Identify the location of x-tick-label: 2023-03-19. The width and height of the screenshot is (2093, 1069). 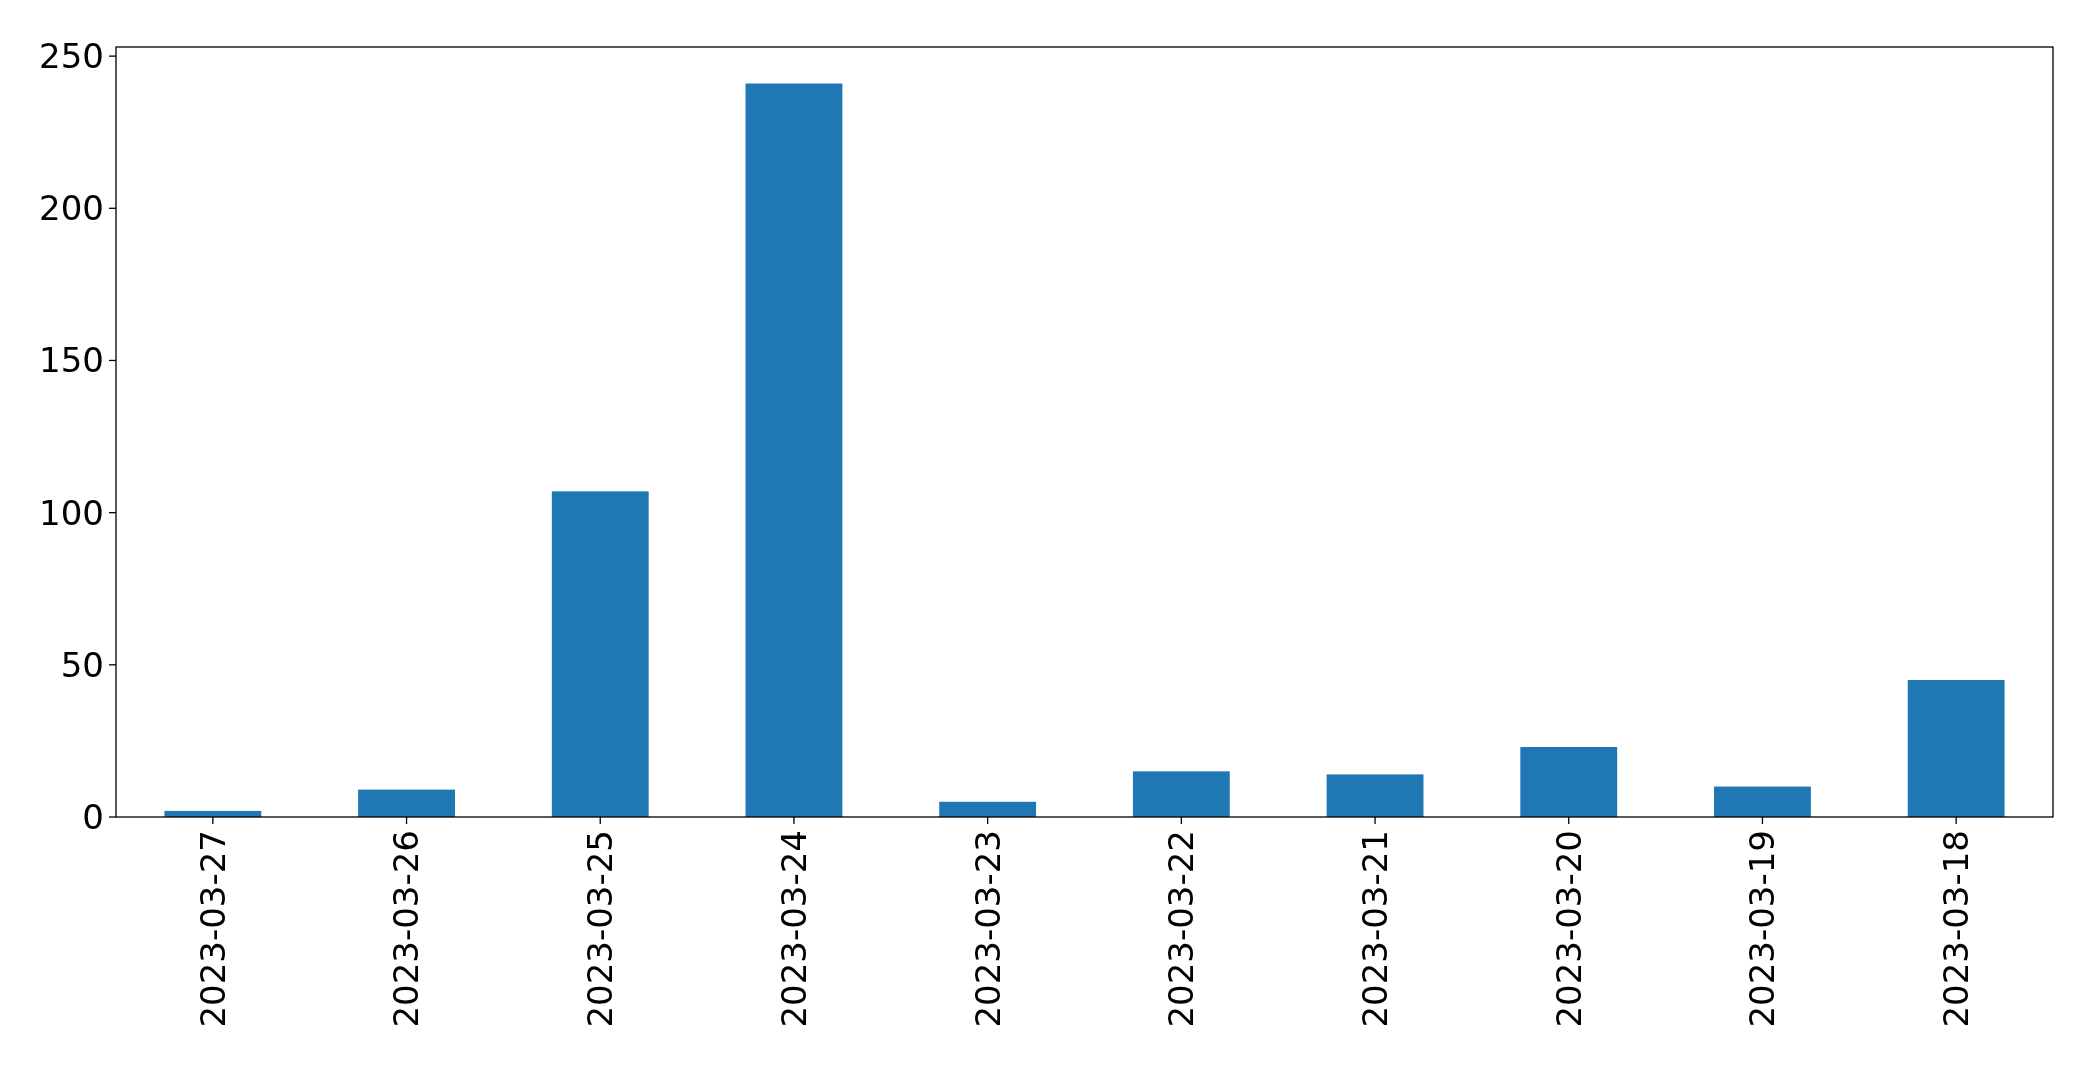
(1762, 929).